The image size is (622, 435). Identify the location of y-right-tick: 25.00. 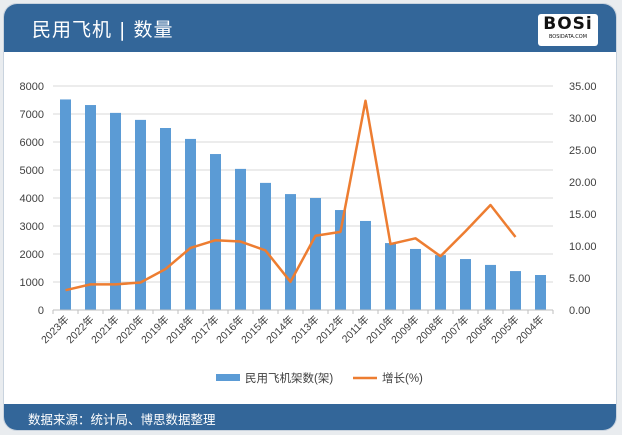
(583, 151).